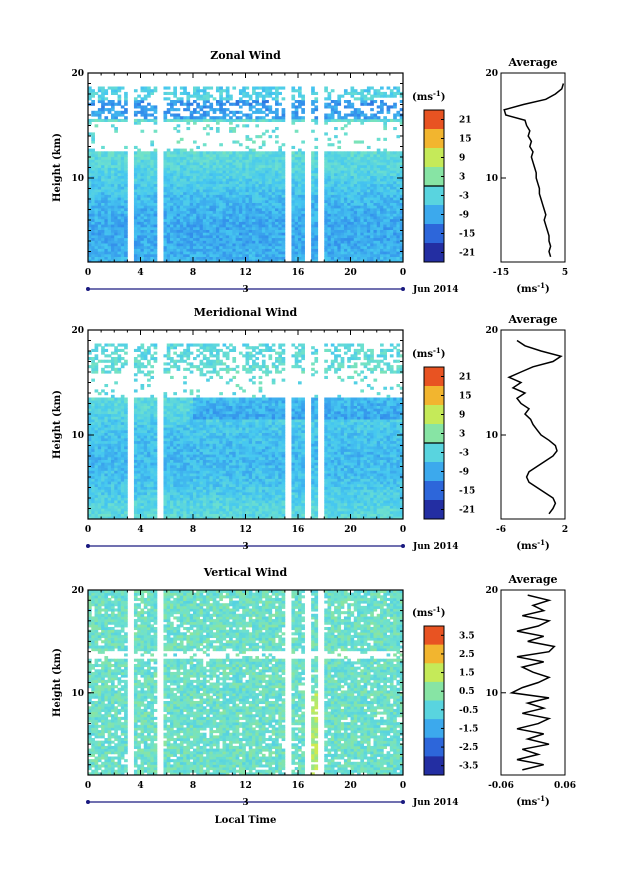 The width and height of the screenshot is (625, 873). Describe the element at coordinates (468, 729) in the screenshot. I see `colorbar-tick-label: -1.5` at that location.